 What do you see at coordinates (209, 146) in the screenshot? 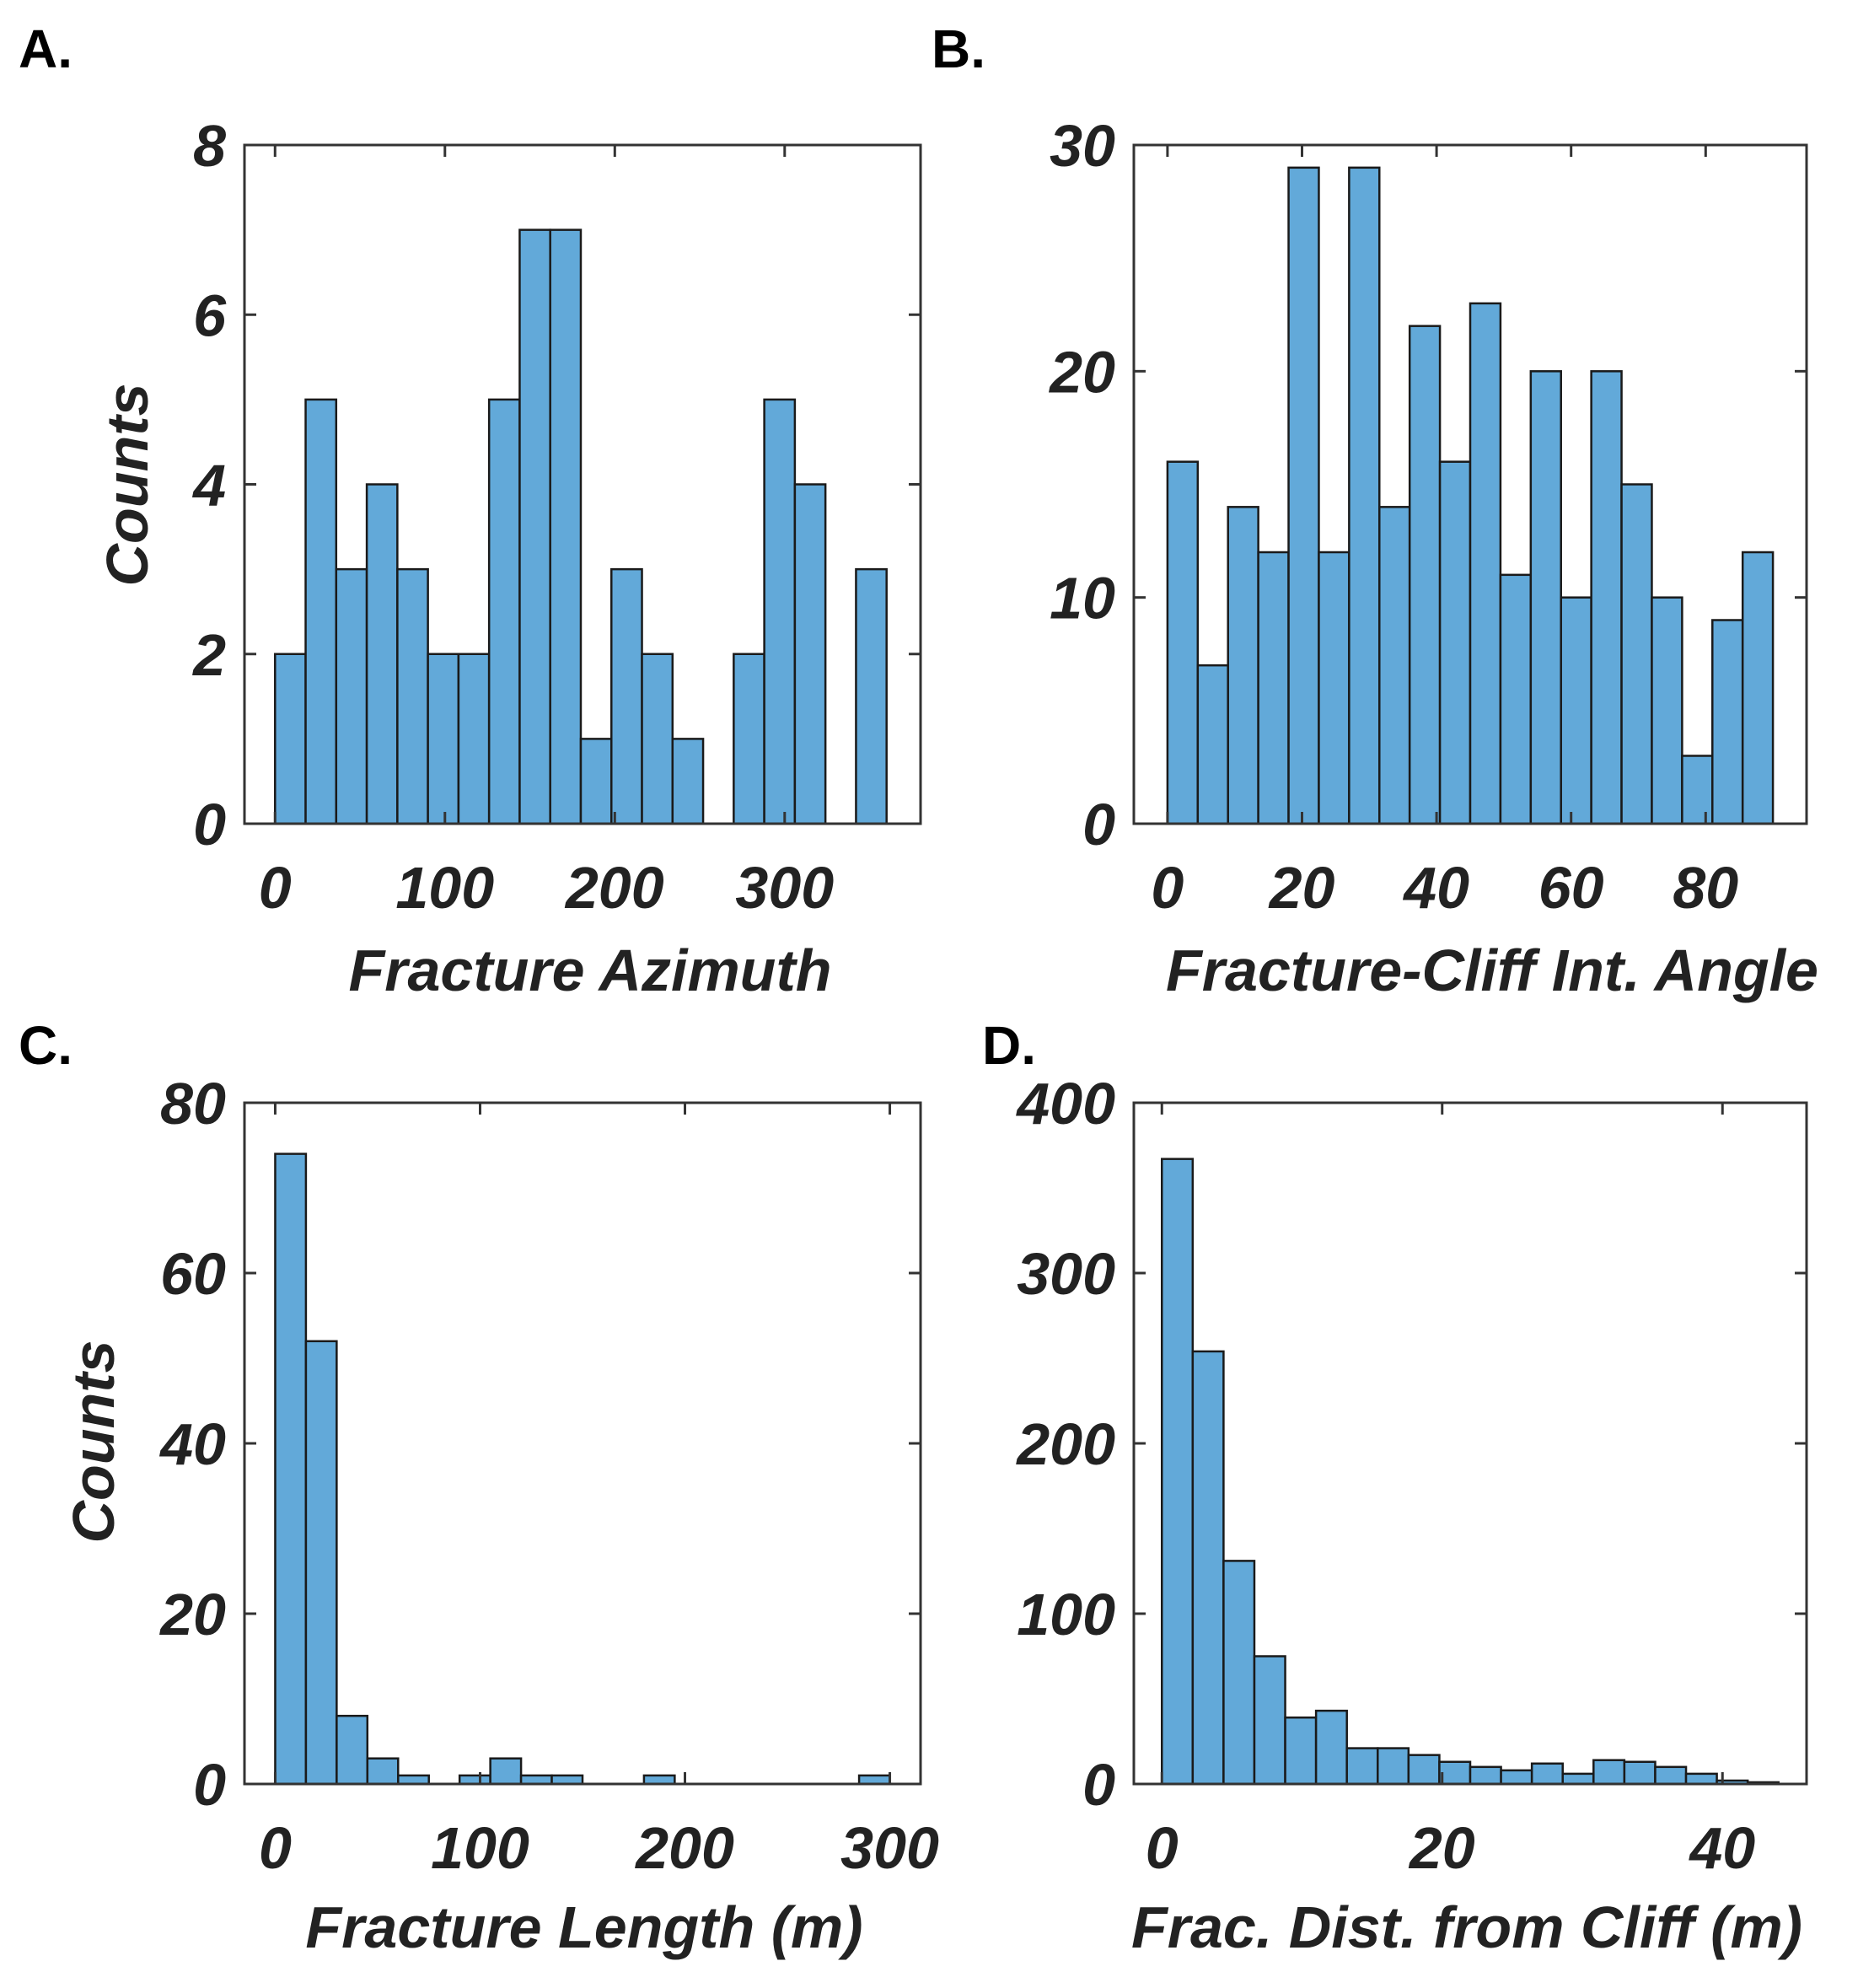
I see `panel-a-y-tick-label-4: 8` at bounding box center [209, 146].